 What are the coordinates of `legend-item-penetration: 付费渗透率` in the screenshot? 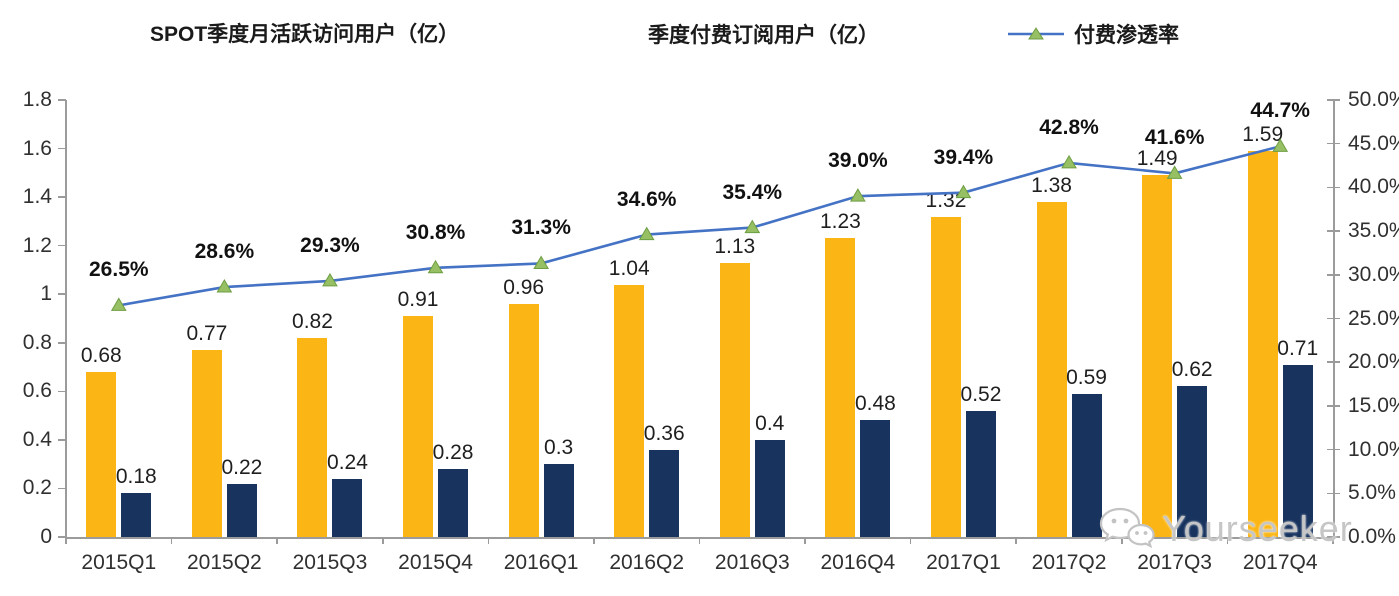 It's located at (1093, 34).